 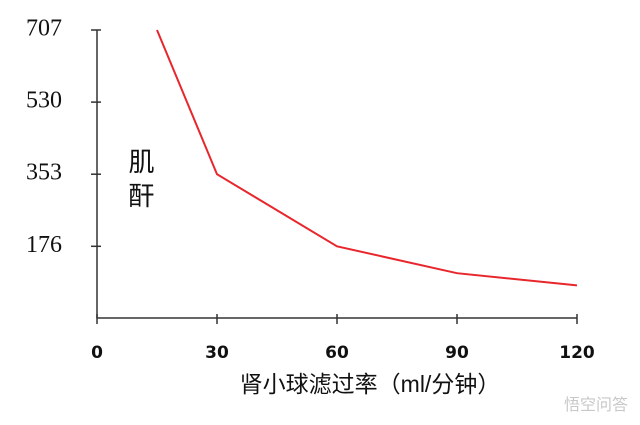 I want to click on y-tick-label: 707, so click(x=44, y=29).